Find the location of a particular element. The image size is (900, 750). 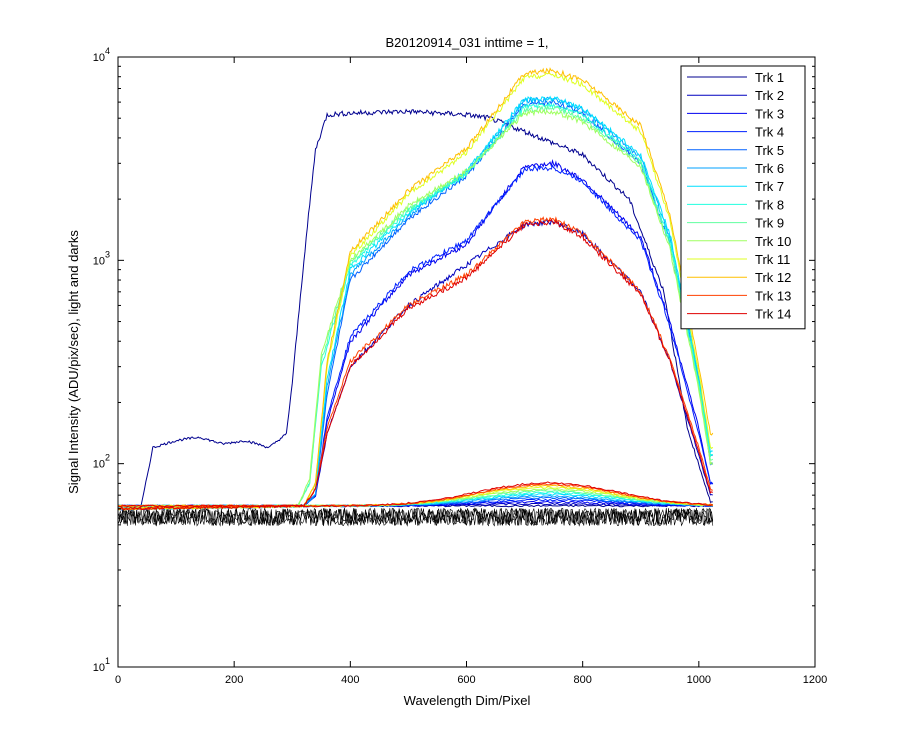

legend-label: Trk 5 is located at coordinates (769, 150).